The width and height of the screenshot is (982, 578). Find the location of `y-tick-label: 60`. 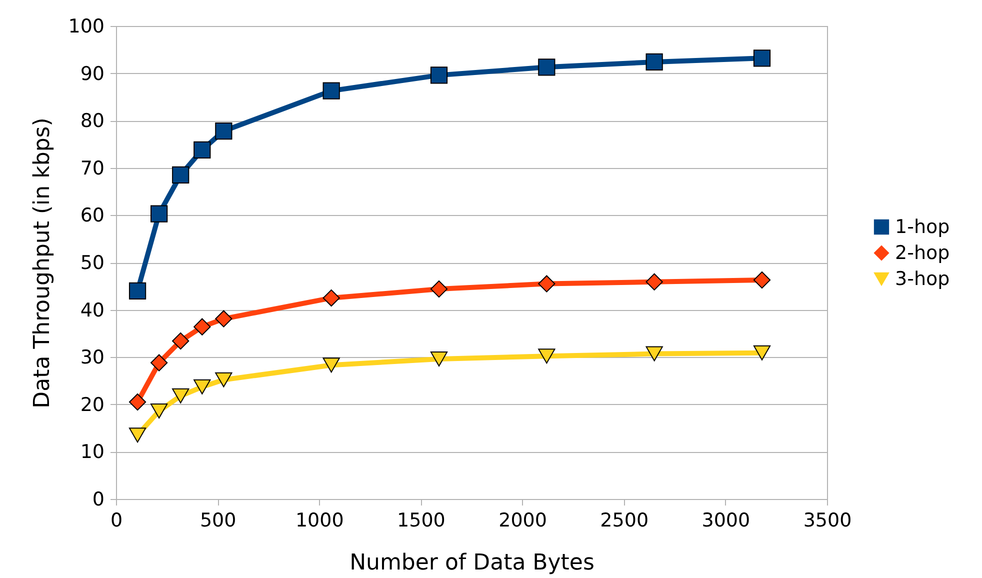

y-tick-label: 60 is located at coordinates (92, 215).